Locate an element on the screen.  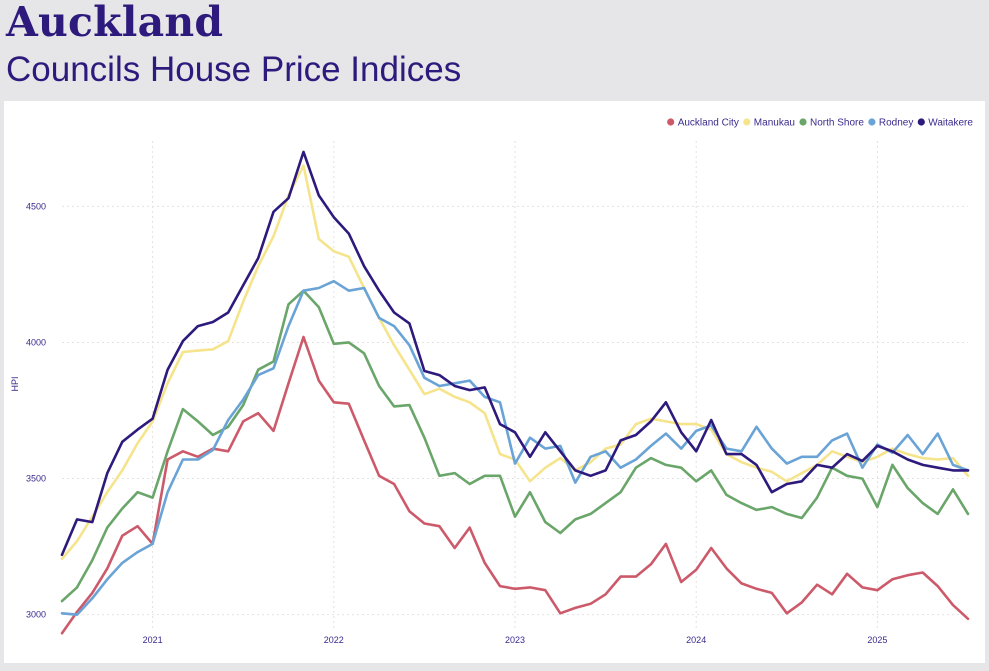
x-axis-ticks: 2021 2022 2023 2024 2025 is located at coordinates (515, 640).